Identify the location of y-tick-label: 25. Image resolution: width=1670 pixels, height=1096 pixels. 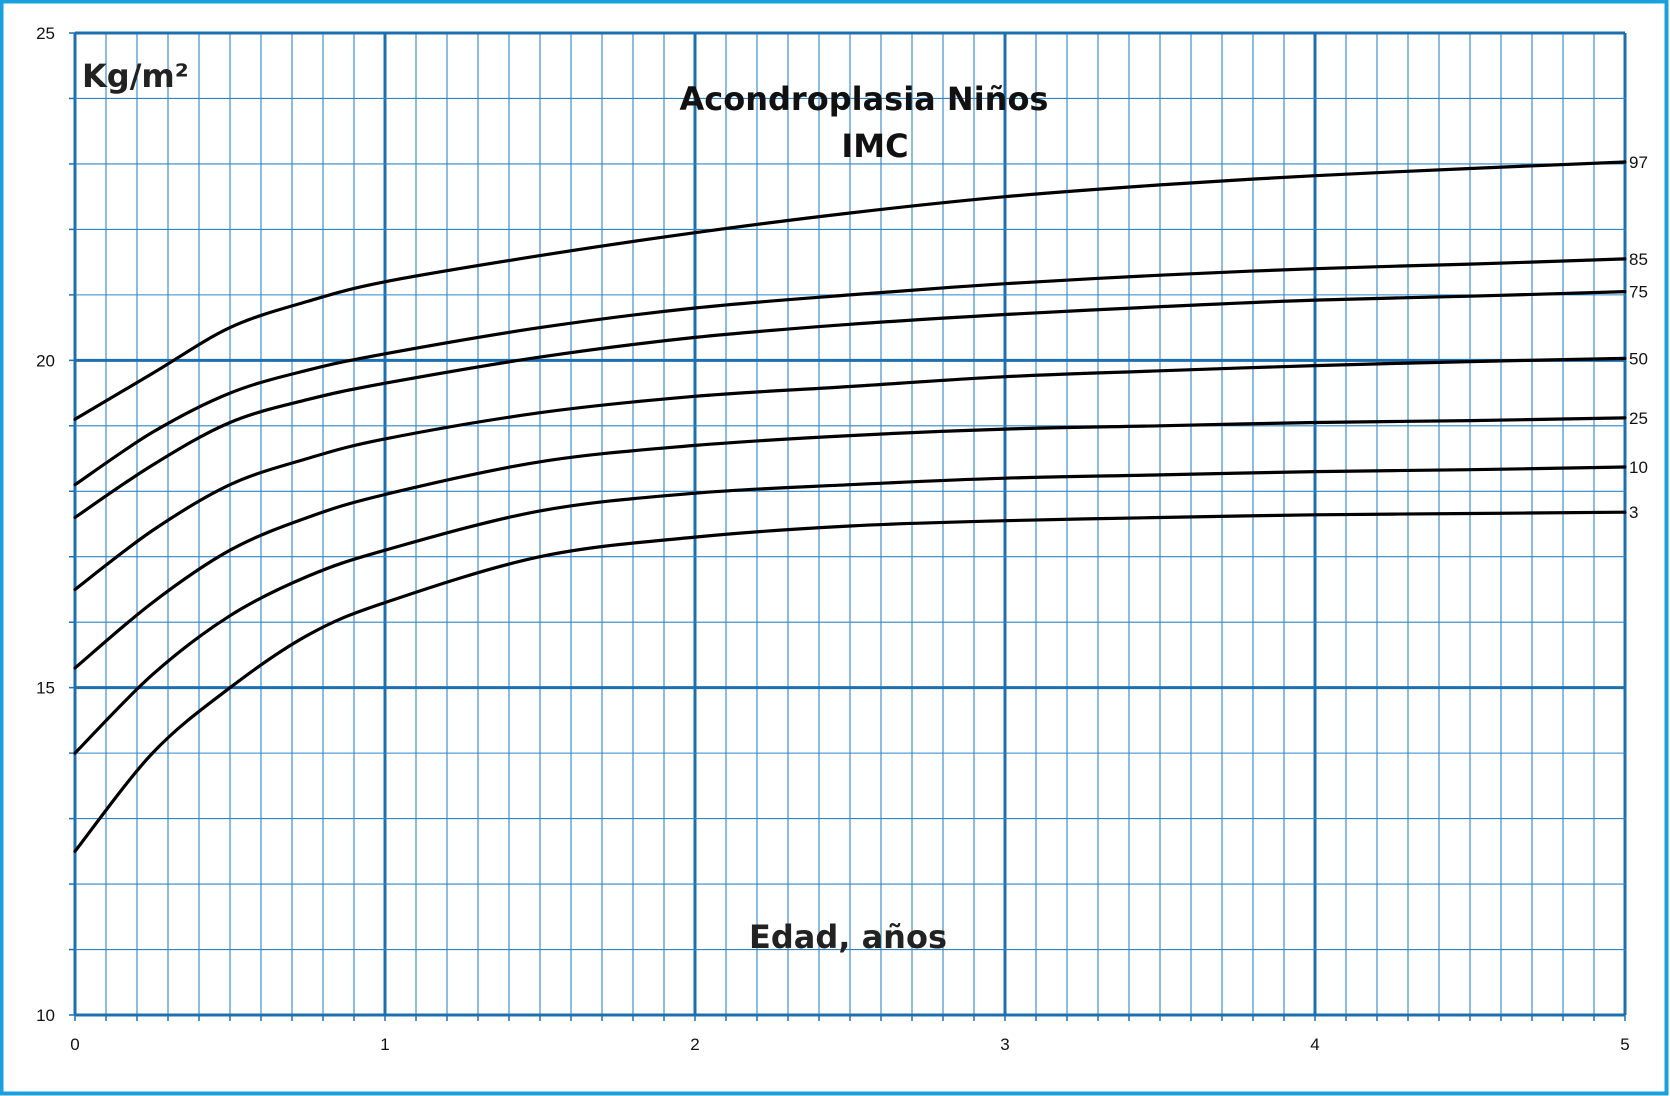
(45, 33).